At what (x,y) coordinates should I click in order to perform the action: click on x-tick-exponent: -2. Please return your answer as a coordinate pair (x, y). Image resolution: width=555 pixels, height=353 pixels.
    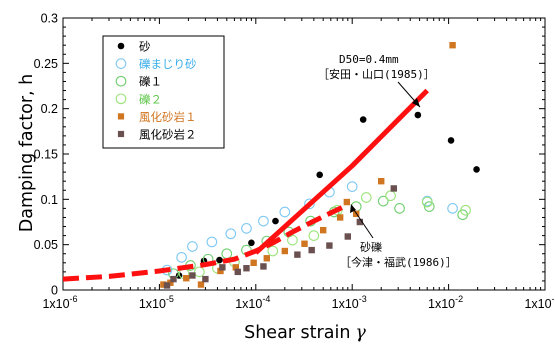
    Looking at the image, I should click on (459, 299).